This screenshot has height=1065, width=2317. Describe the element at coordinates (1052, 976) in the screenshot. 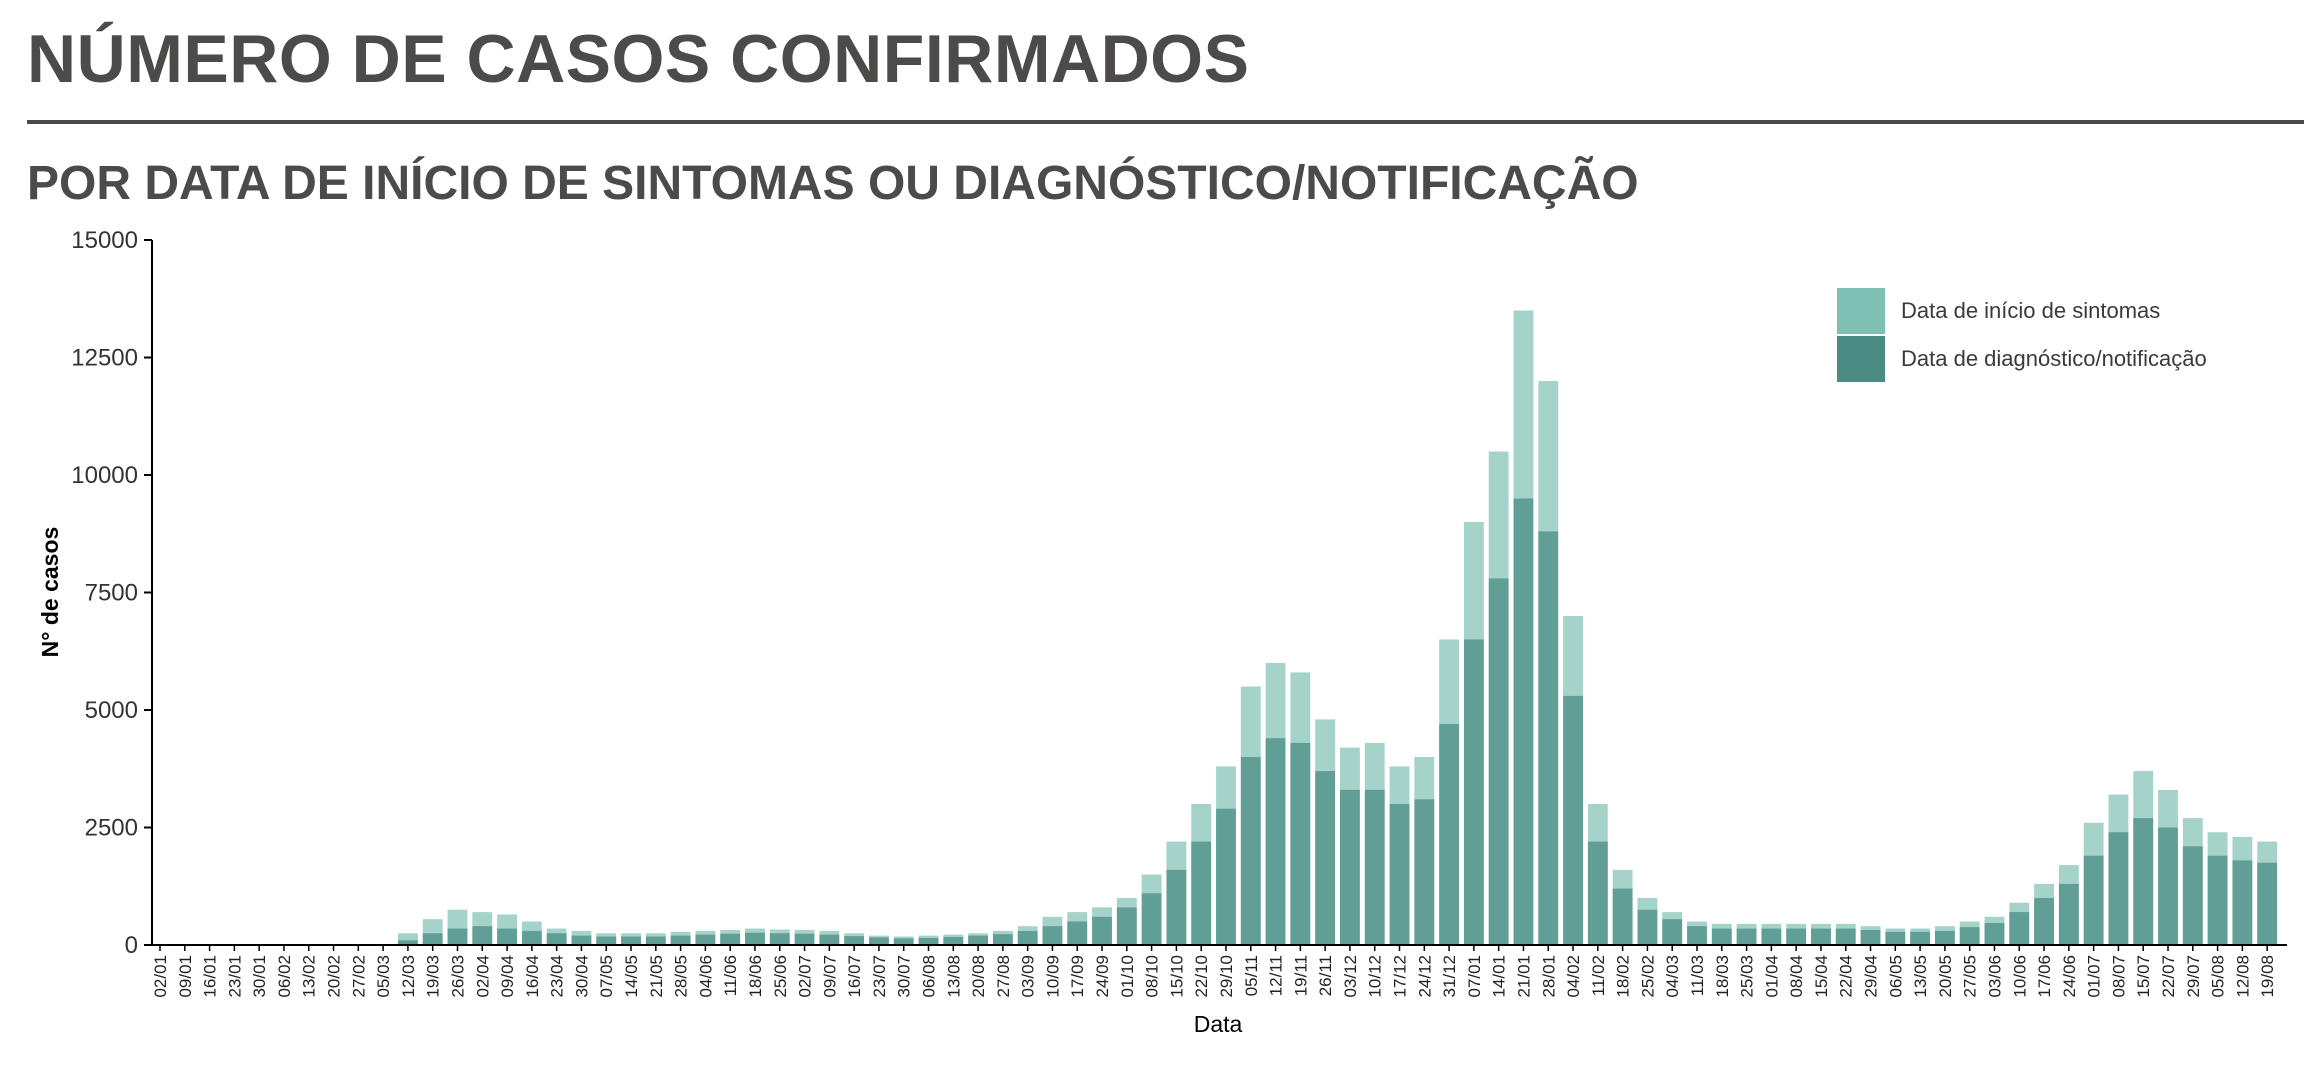

I see `x-tick-label: 10/09` at that location.